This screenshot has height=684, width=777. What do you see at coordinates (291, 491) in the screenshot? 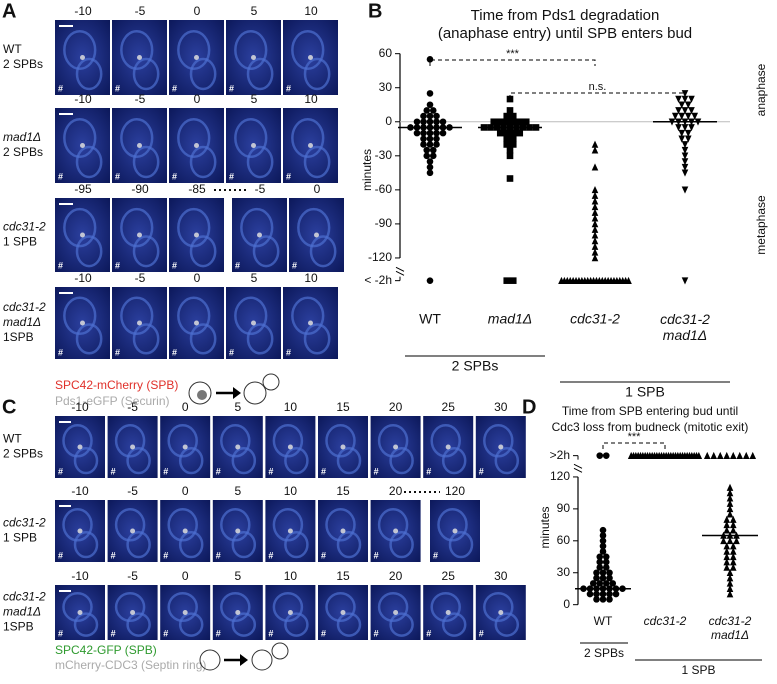
I see `time-label: 10` at bounding box center [291, 491].